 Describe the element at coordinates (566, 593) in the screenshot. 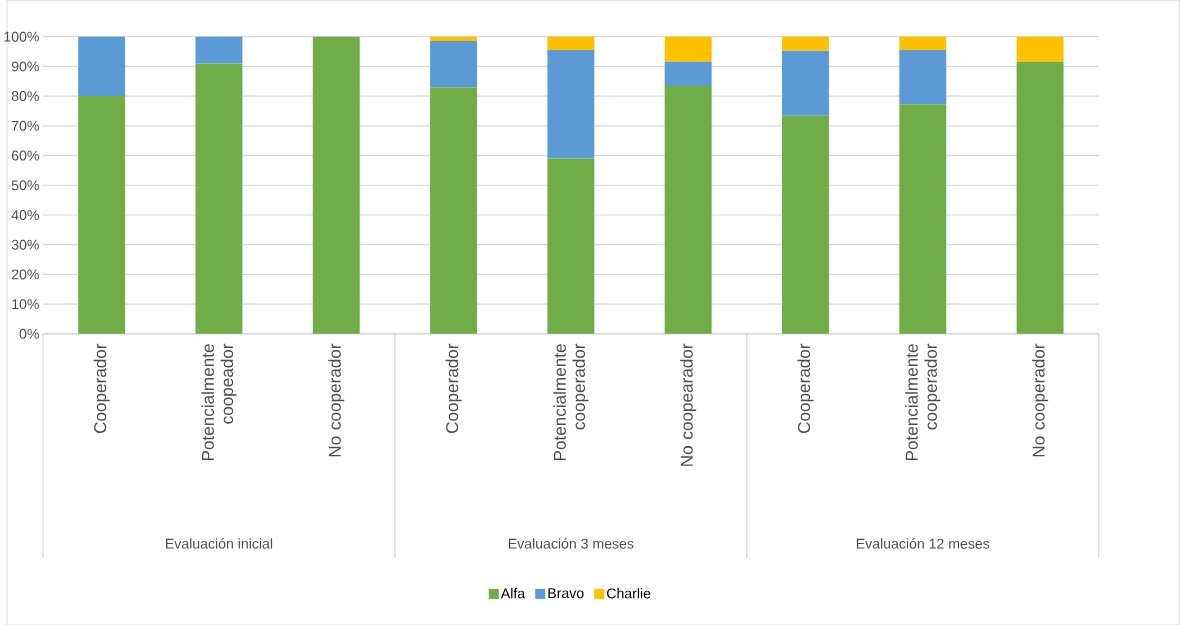

I see `legend-label: Bravo` at that location.